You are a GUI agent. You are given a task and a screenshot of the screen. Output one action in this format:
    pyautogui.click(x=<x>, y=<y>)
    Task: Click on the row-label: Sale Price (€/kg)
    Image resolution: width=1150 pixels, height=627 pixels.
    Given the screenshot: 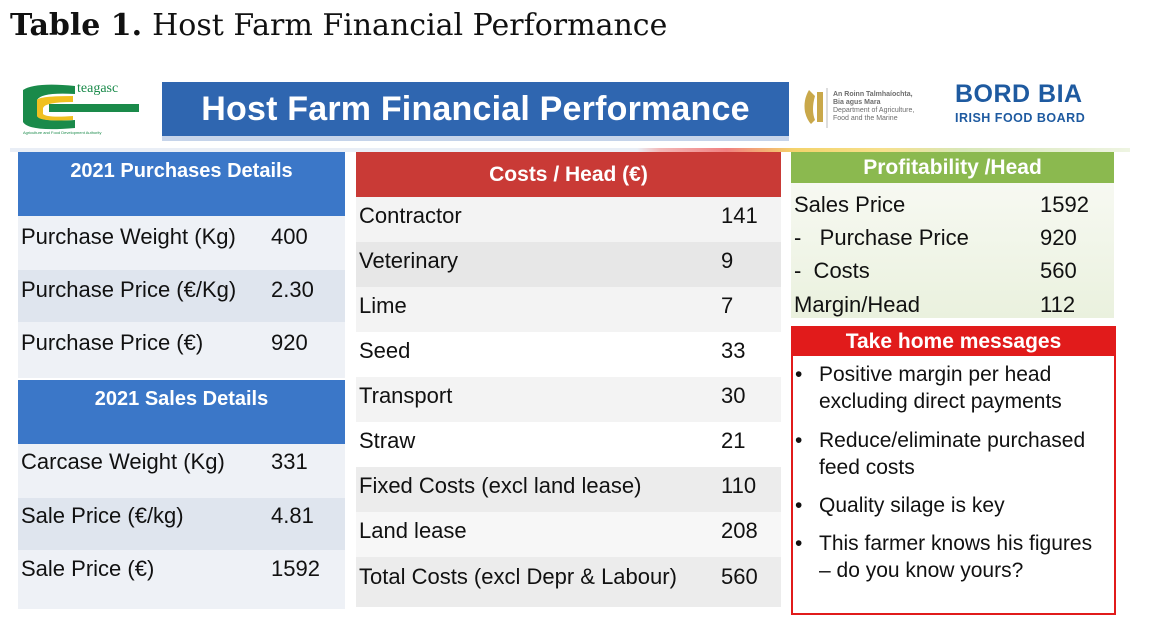 What is the action you would take?
    pyautogui.click(x=102, y=515)
    